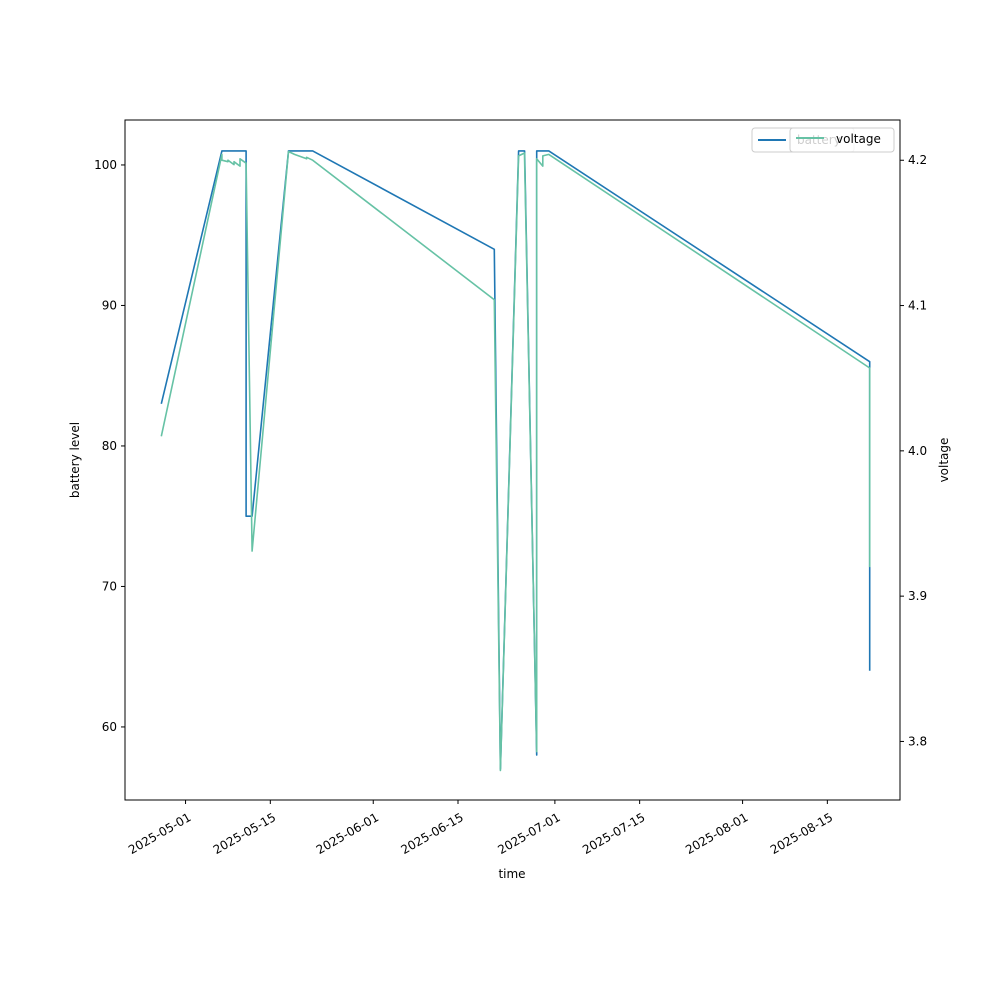  Describe the element at coordinates (917, 160) in the screenshot. I see `y2-tick-label: 4.2` at that location.